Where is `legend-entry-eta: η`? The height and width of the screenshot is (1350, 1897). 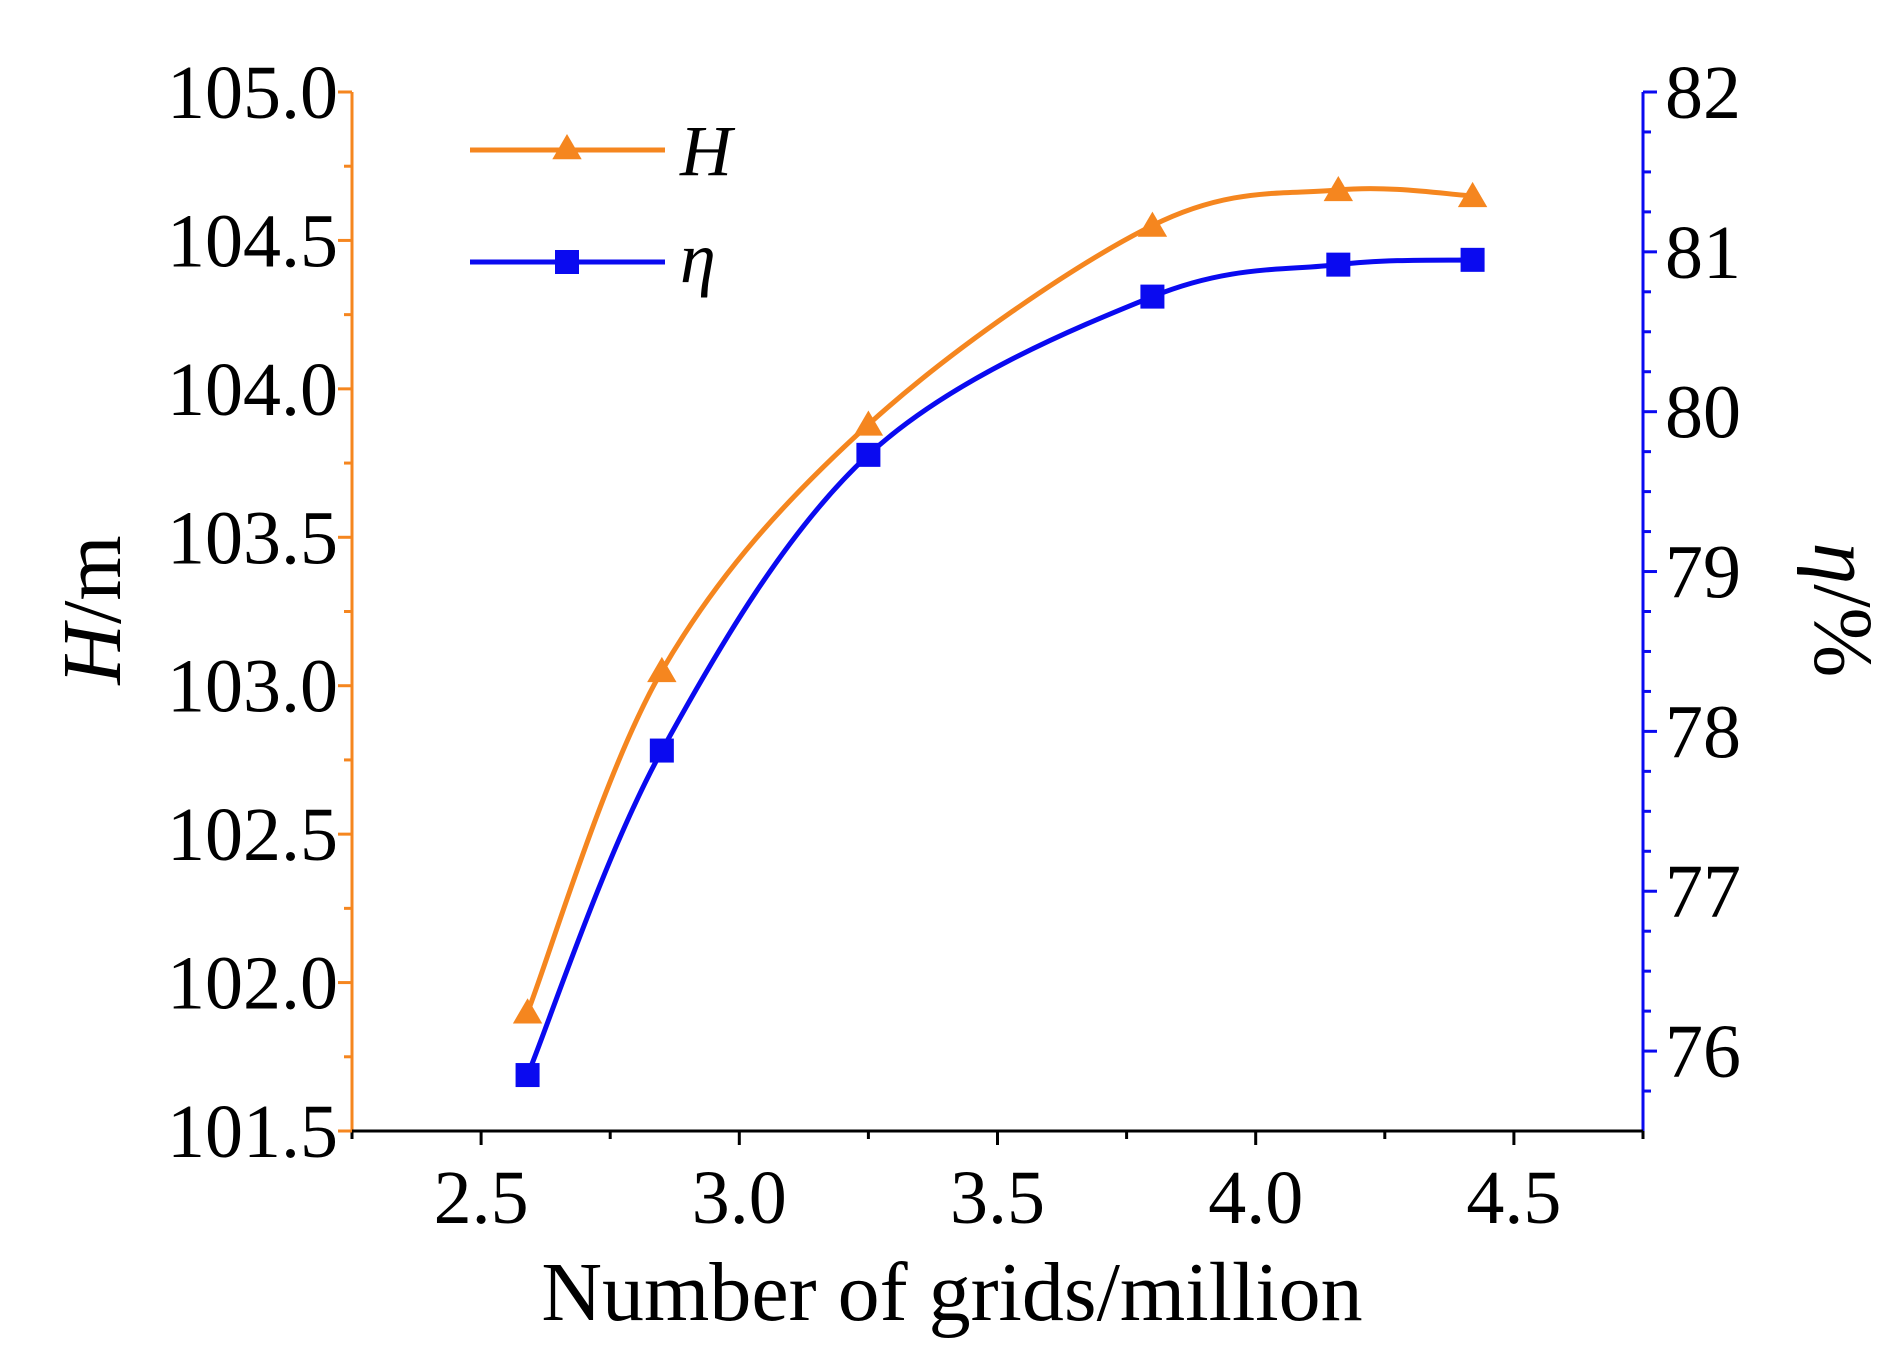 legend-entry-eta: η is located at coordinates (593, 258).